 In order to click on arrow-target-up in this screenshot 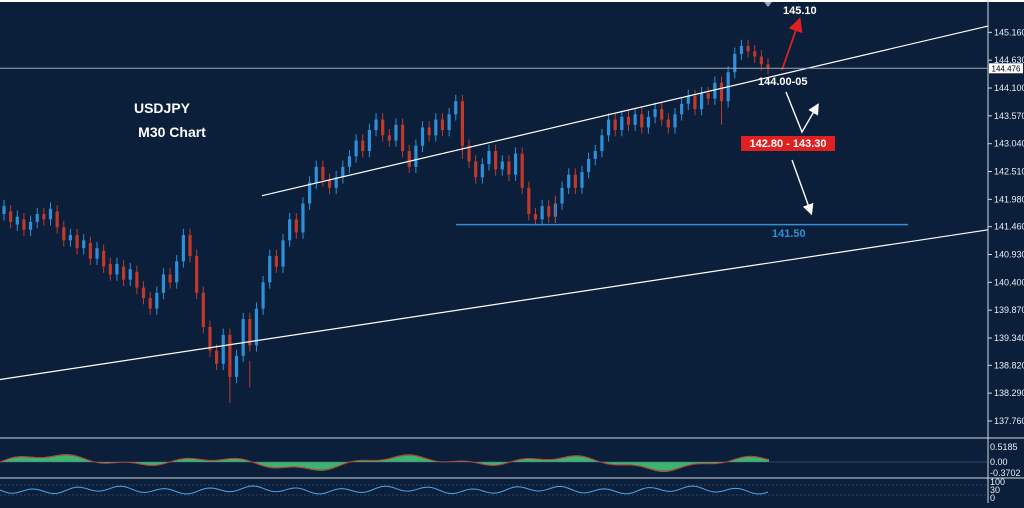, I will do `click(792, 44)`.